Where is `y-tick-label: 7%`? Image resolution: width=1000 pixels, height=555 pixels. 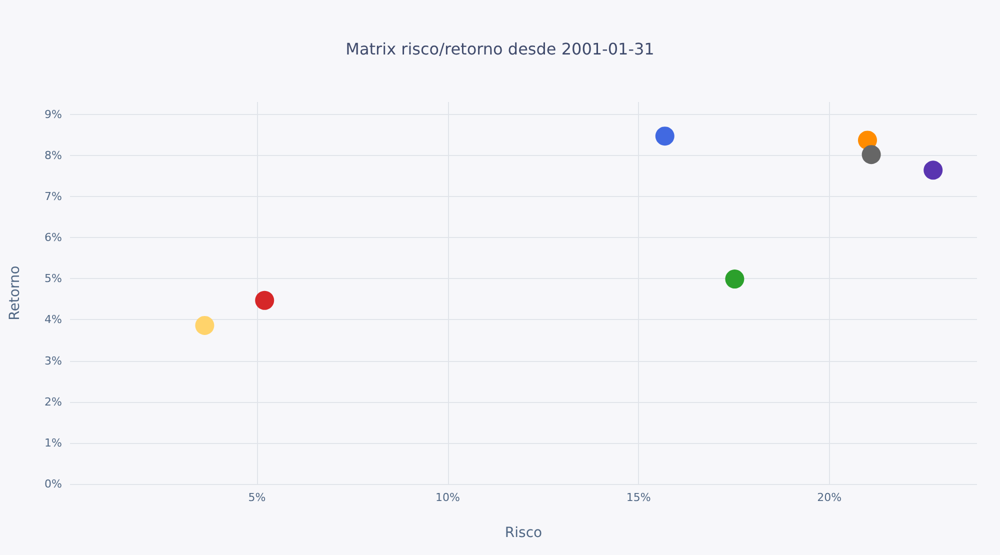
y-tick-label: 7% is located at coordinates (53, 196).